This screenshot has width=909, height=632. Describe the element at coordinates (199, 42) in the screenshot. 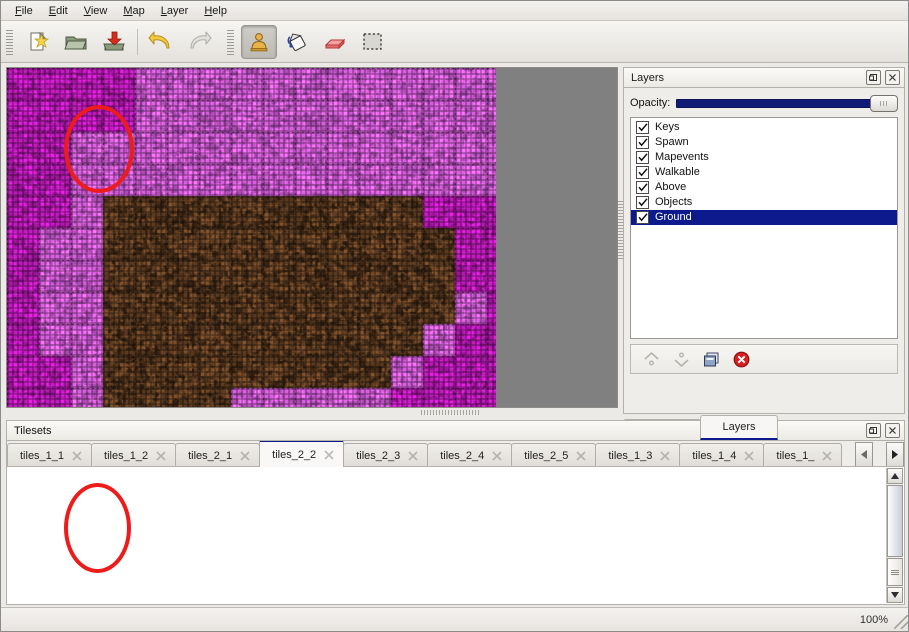

I see `redo-icon` at that location.